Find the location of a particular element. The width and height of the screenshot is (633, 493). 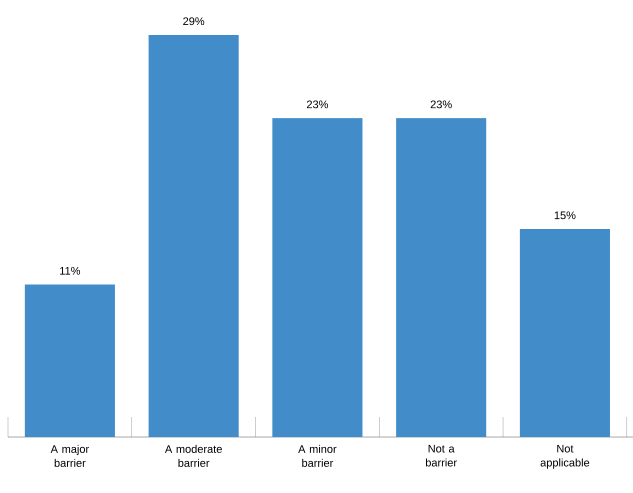

x-tick-label: A moderate barrier is located at coordinates (193, 455).